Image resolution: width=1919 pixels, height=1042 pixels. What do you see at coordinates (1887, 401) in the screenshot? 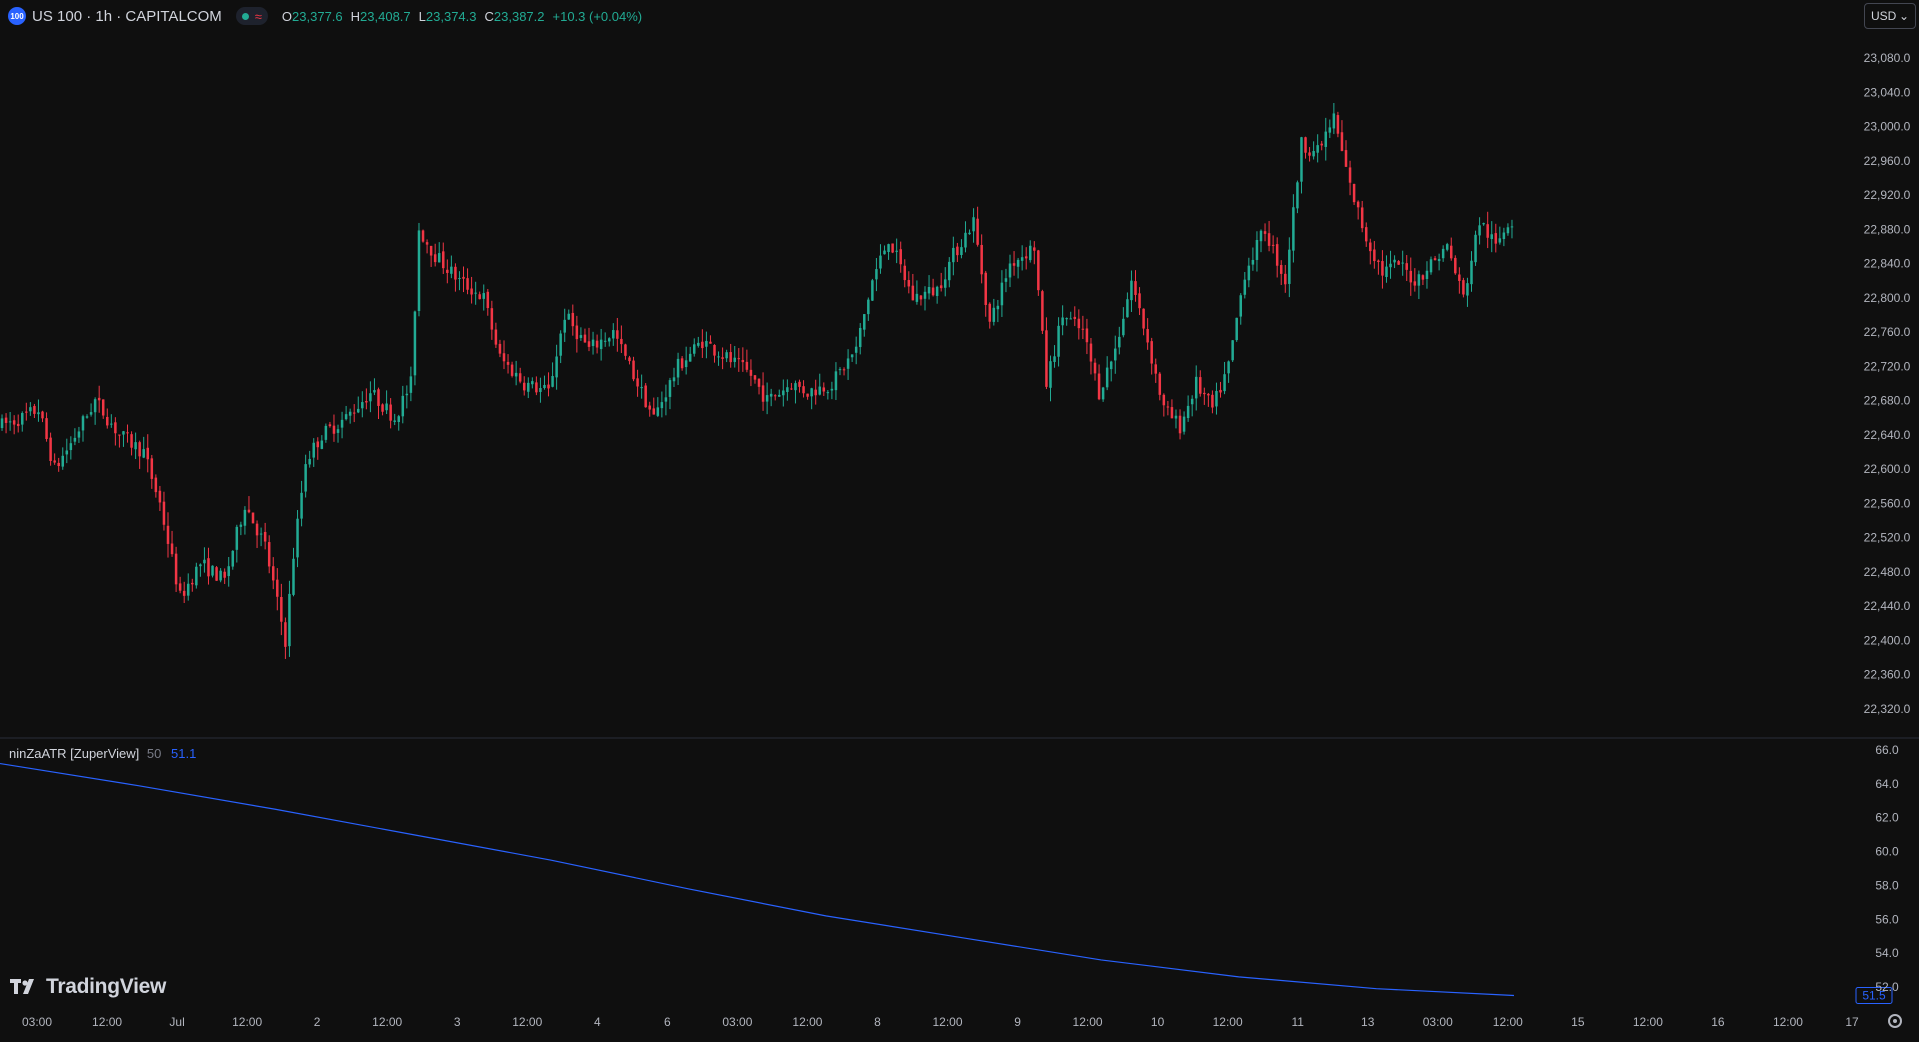
I see `price-tick-label: 22,680.0` at bounding box center [1887, 401].